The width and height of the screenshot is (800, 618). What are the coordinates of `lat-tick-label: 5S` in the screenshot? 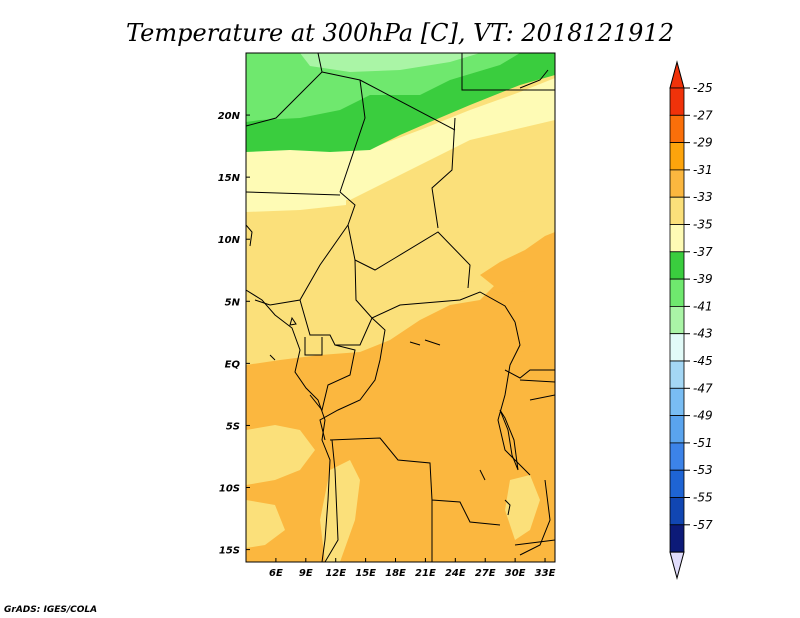 It's located at (233, 426).